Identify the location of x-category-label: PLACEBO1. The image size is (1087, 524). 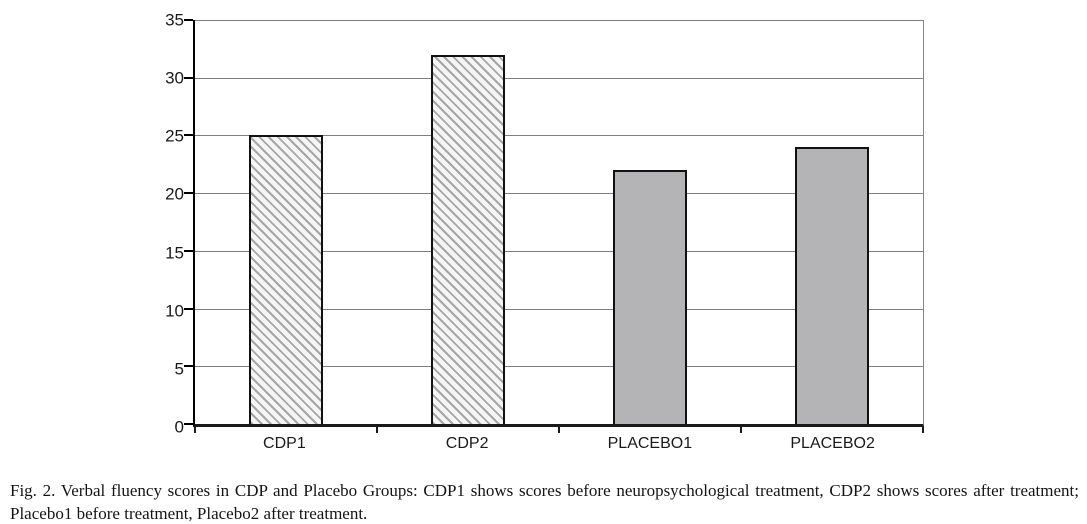
(650, 443).